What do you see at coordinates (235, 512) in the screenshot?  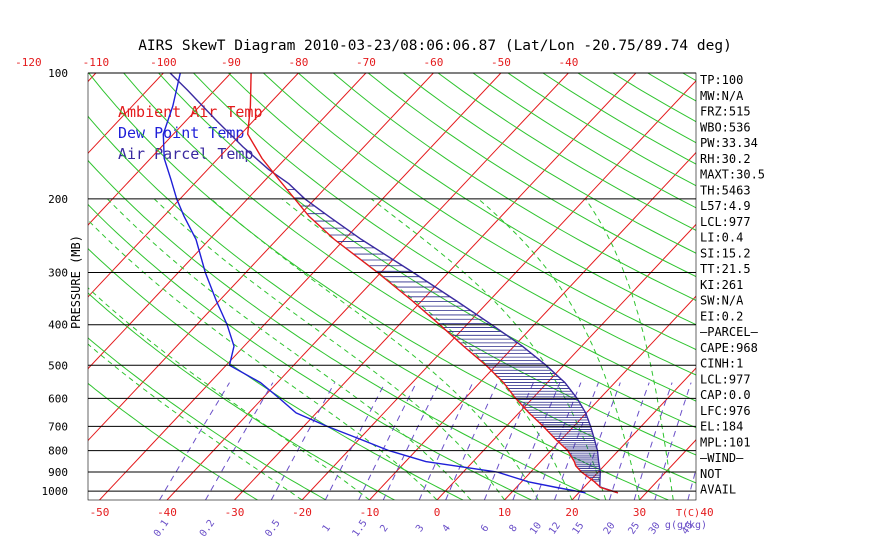 I see `temp-tick-label: -30` at bounding box center [235, 512].